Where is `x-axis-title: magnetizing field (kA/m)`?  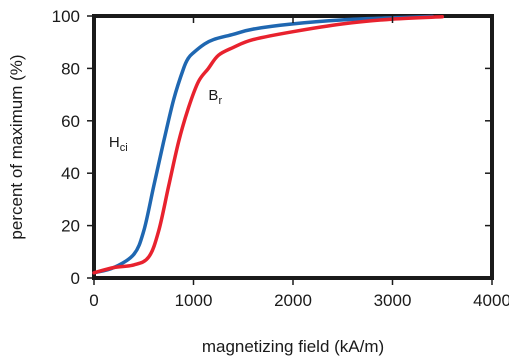
x-axis-title: magnetizing field (kA/m) is located at coordinates (293, 346).